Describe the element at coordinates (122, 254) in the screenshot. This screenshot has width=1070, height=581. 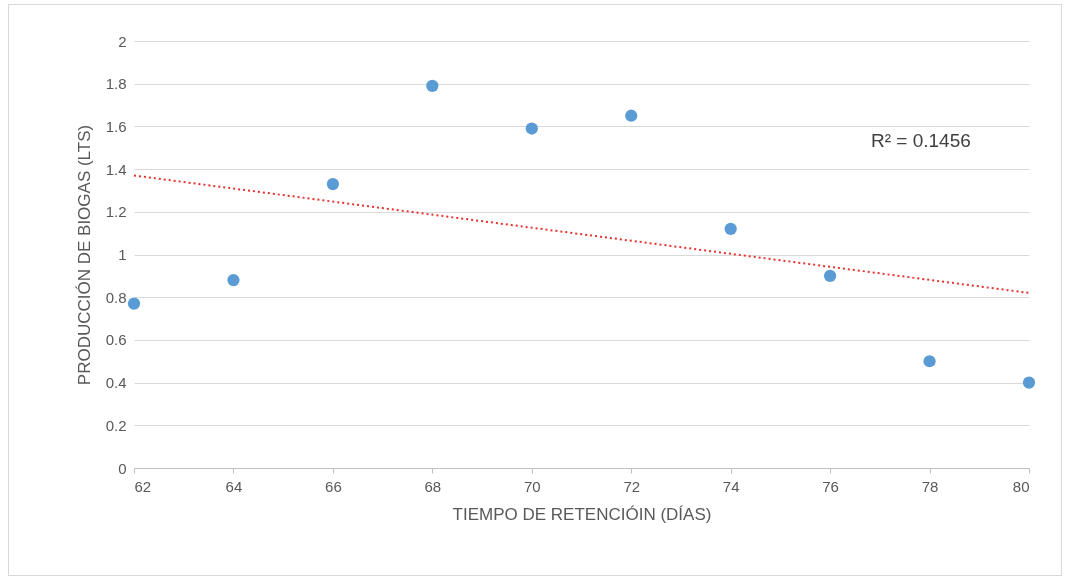
I see `y-tick-label: 1` at that location.